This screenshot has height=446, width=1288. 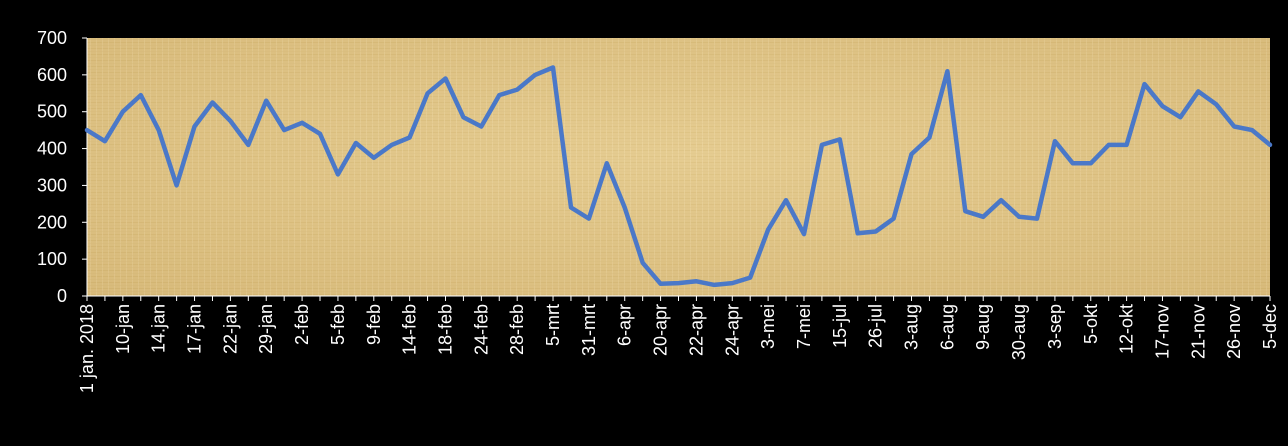 What do you see at coordinates (517, 329) in the screenshot?
I see `x-tick-label: 28-feb` at bounding box center [517, 329].